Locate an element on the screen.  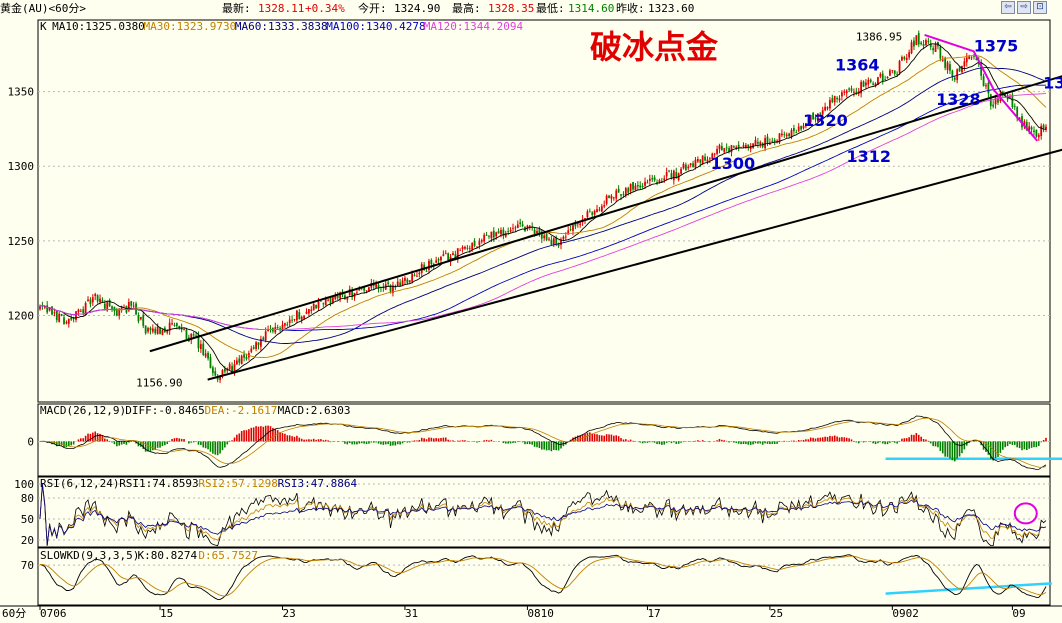
nav-back-button: ⇦ is located at coordinates (1008, 7).